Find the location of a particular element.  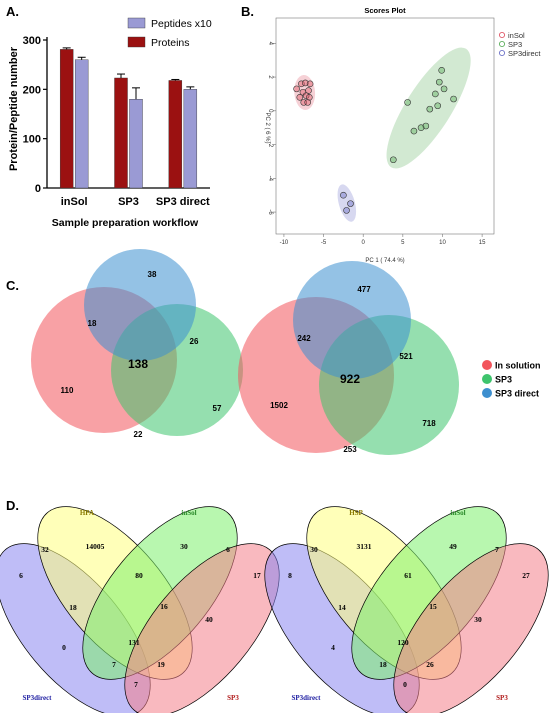

venn-region-count: 27 is located at coordinates (526, 575).